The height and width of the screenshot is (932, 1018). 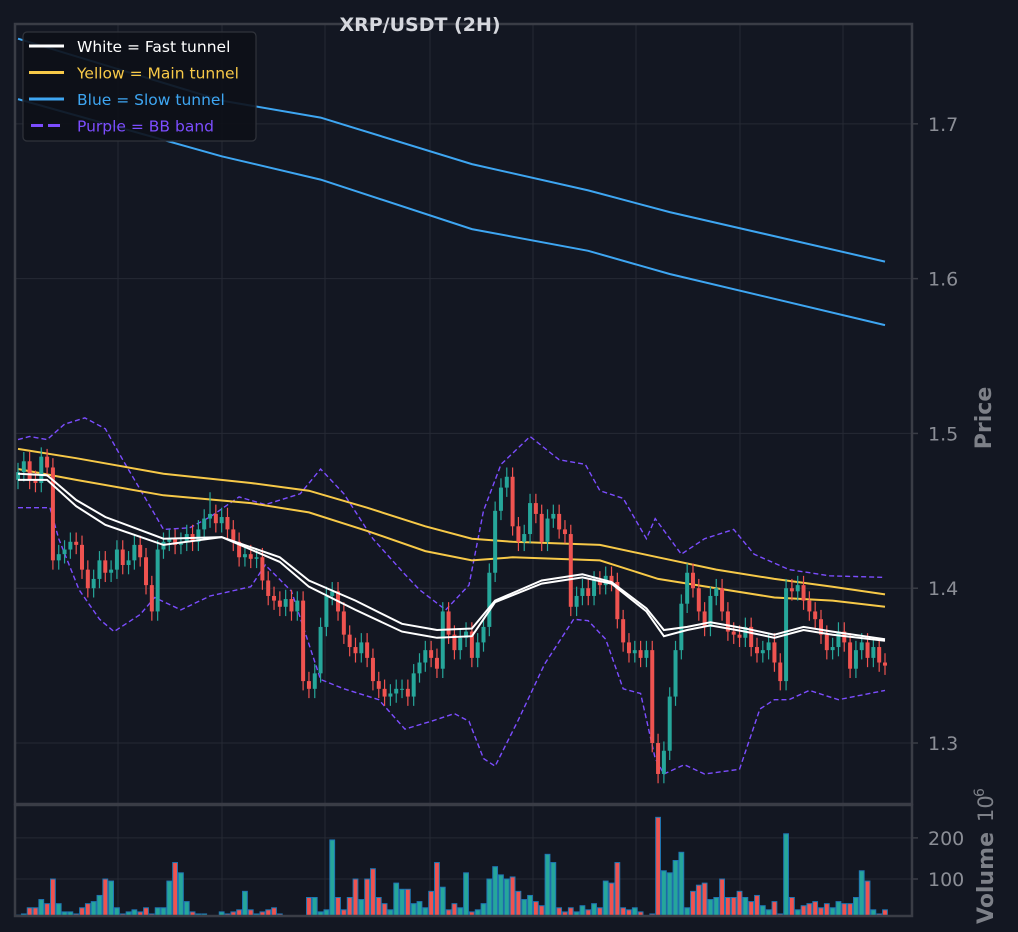 I want to click on legend-label-2: Blue = Slow tunnel, so click(x=151, y=100).